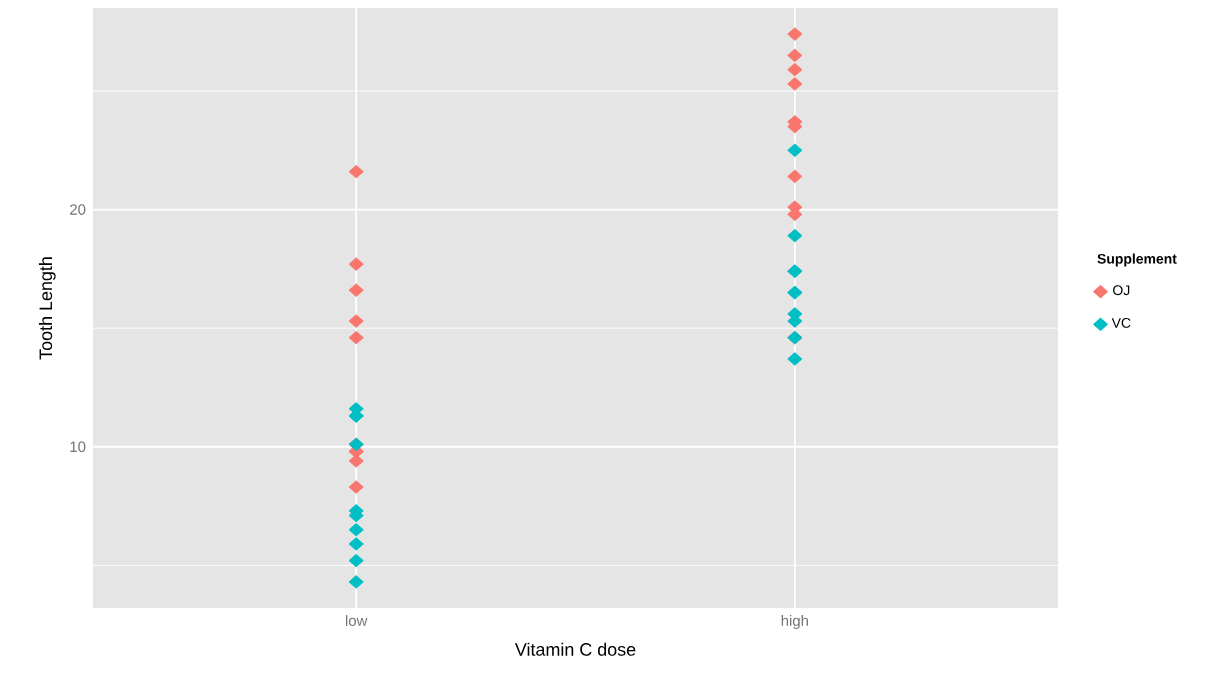 Image resolution: width=1232 pixels, height=686 pixels. I want to click on x-tick-label: high, so click(794, 622).